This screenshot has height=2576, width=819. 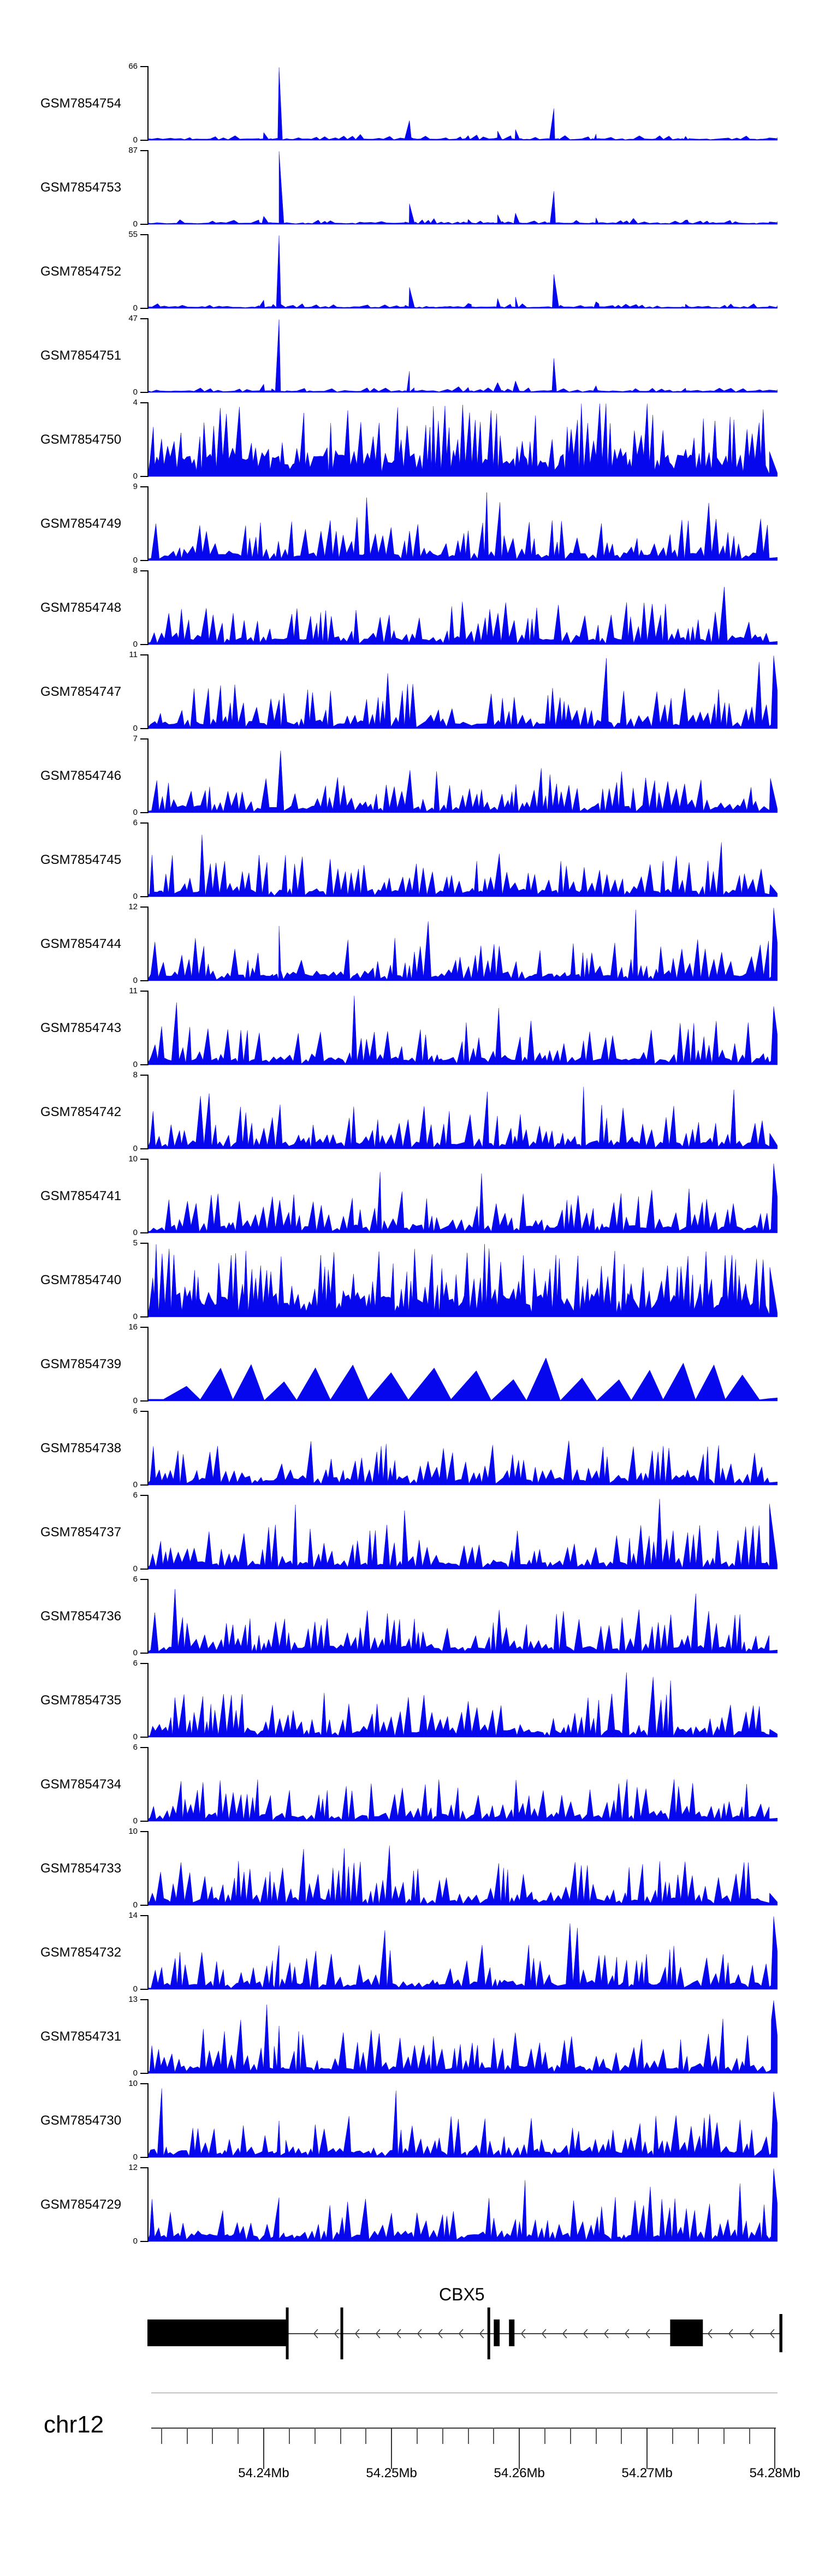 What do you see at coordinates (133, 150) in the screenshot?
I see `y-axis-max-value: 87` at bounding box center [133, 150].